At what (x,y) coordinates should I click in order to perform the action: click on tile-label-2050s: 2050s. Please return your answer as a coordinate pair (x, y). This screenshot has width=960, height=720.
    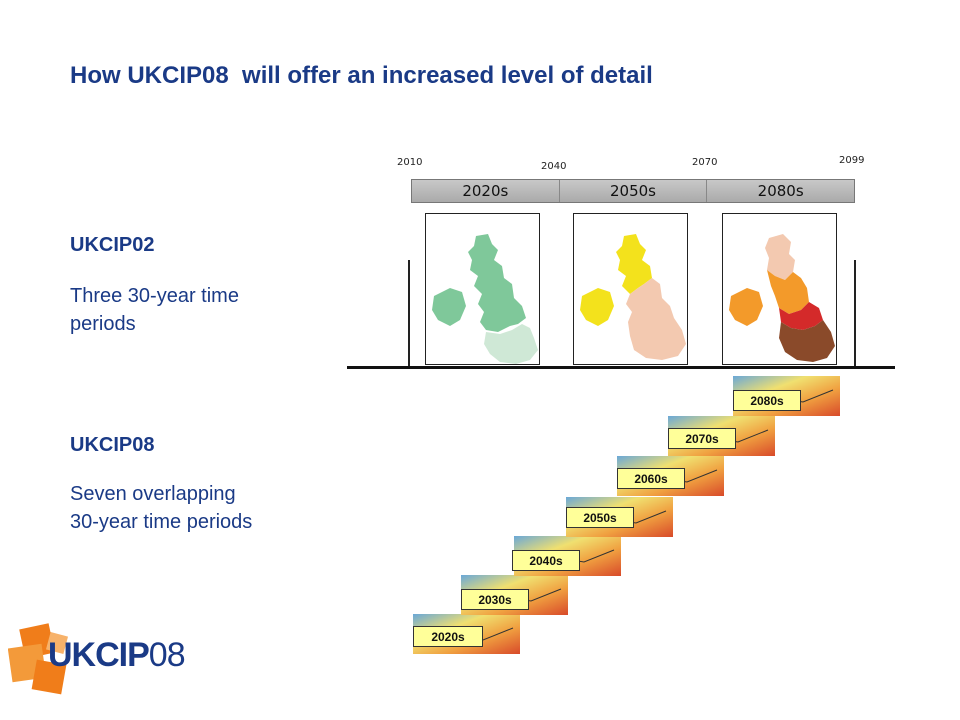
    Looking at the image, I should click on (600, 517).